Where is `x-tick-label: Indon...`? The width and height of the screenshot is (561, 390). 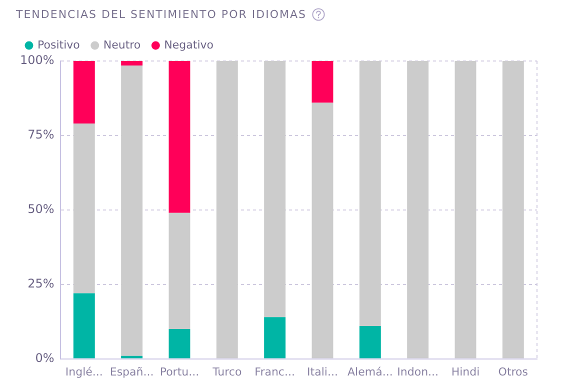
x-tick-label: Indon... is located at coordinates (418, 371).